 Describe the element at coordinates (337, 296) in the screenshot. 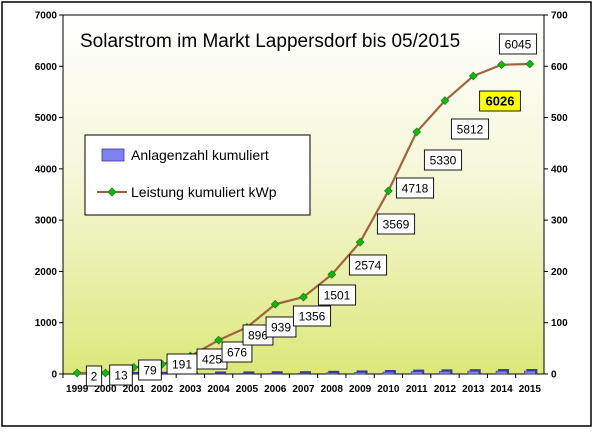

I see `data-label: 1501` at that location.